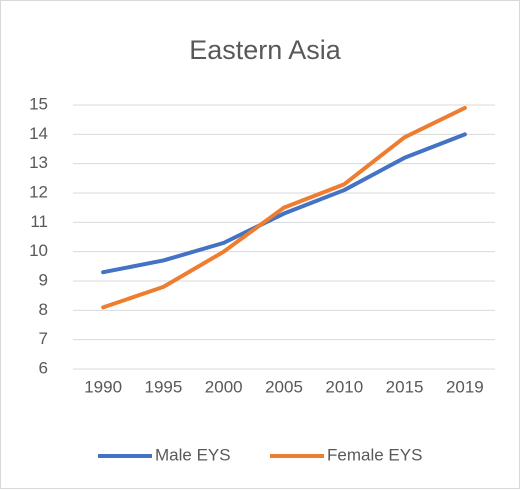 This screenshot has height=490, width=521. What do you see at coordinates (43, 309) in the screenshot?
I see `y-tick-label: 8` at bounding box center [43, 309].